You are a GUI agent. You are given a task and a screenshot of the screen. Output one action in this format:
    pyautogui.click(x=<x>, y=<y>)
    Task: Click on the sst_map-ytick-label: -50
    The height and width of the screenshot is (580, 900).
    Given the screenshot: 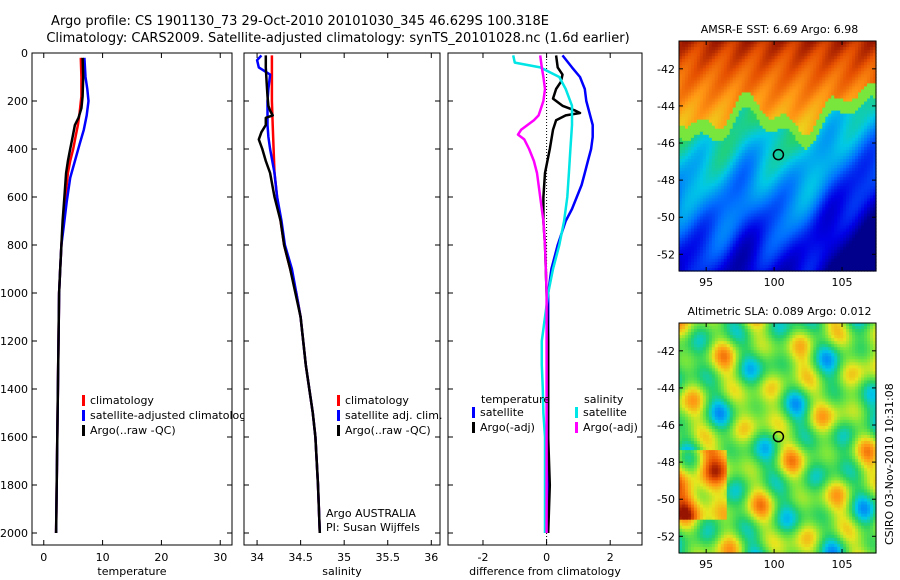 What is the action you would take?
    pyautogui.click(x=666, y=217)
    